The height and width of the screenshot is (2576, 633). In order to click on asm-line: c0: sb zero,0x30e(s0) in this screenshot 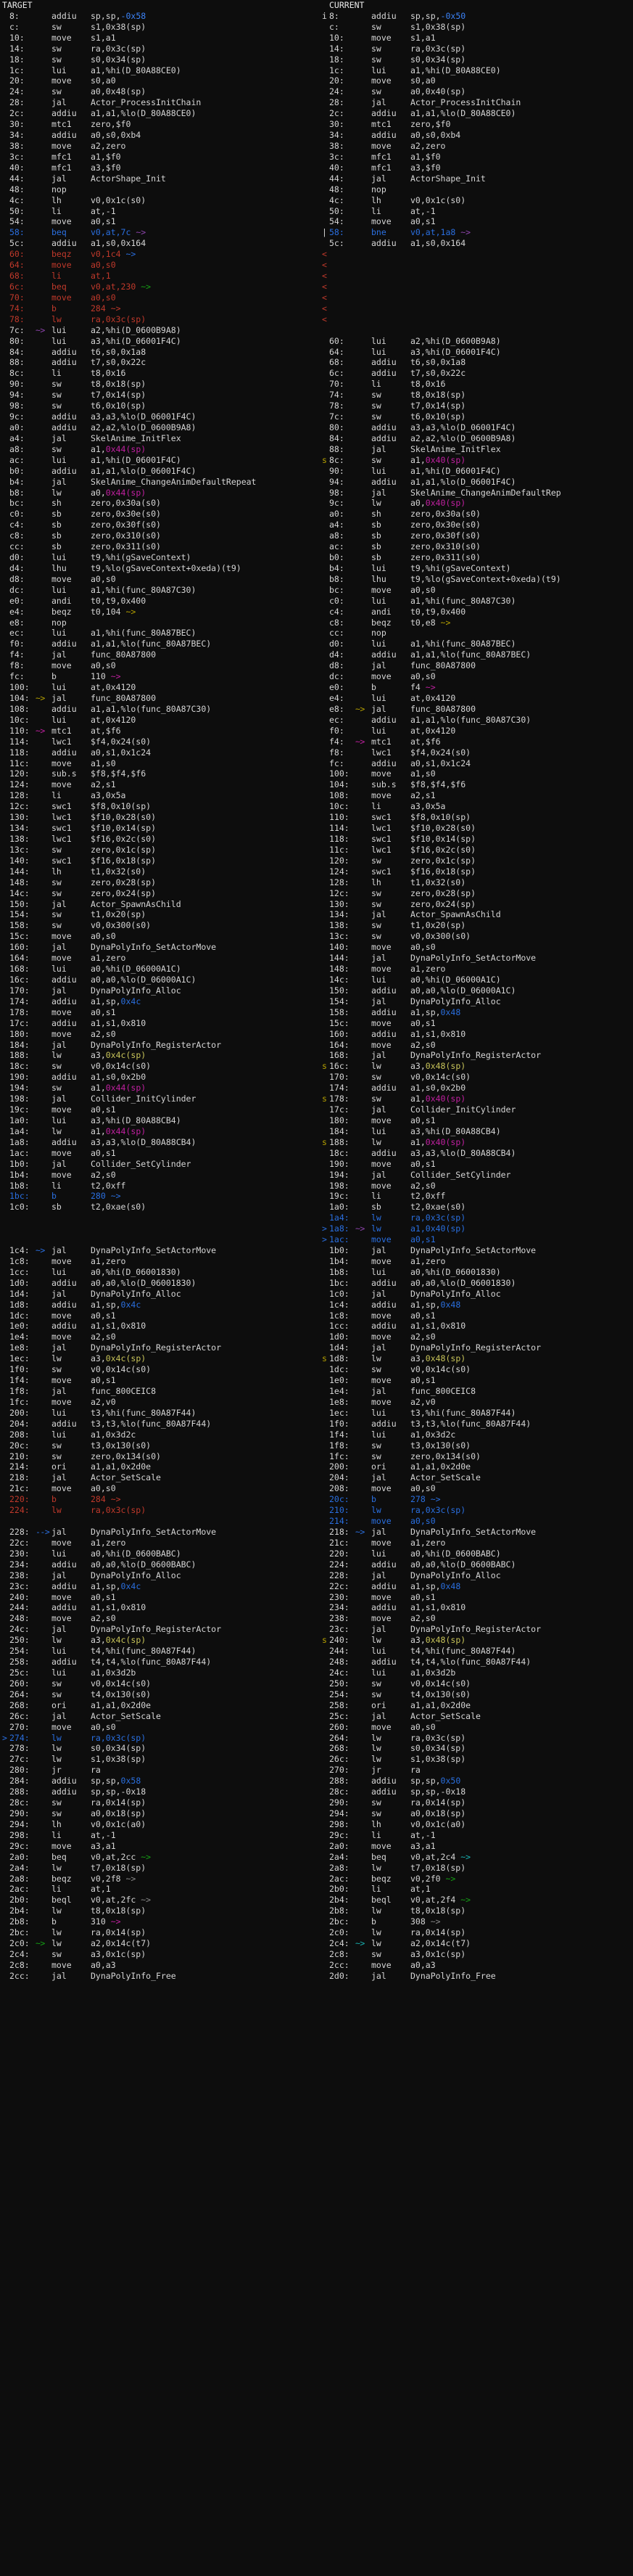, I will do `click(157, 514)`.